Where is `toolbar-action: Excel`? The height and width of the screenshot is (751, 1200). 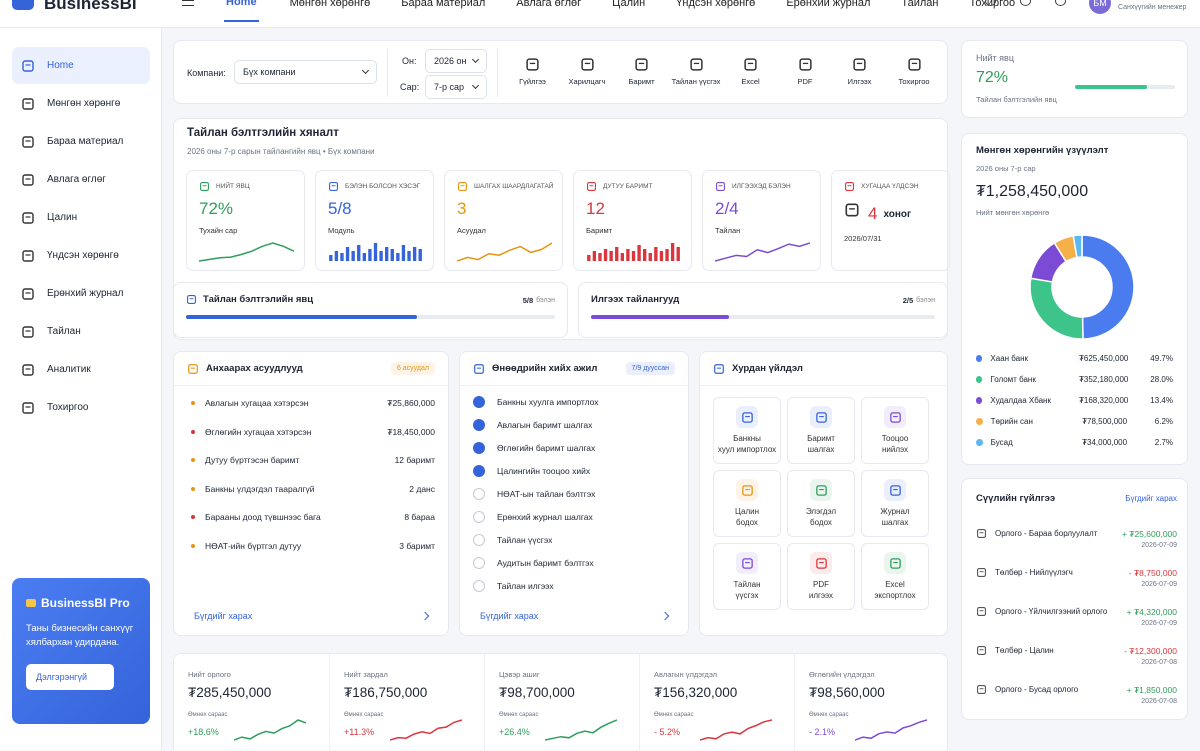 toolbar-action: Excel is located at coordinates (750, 71).